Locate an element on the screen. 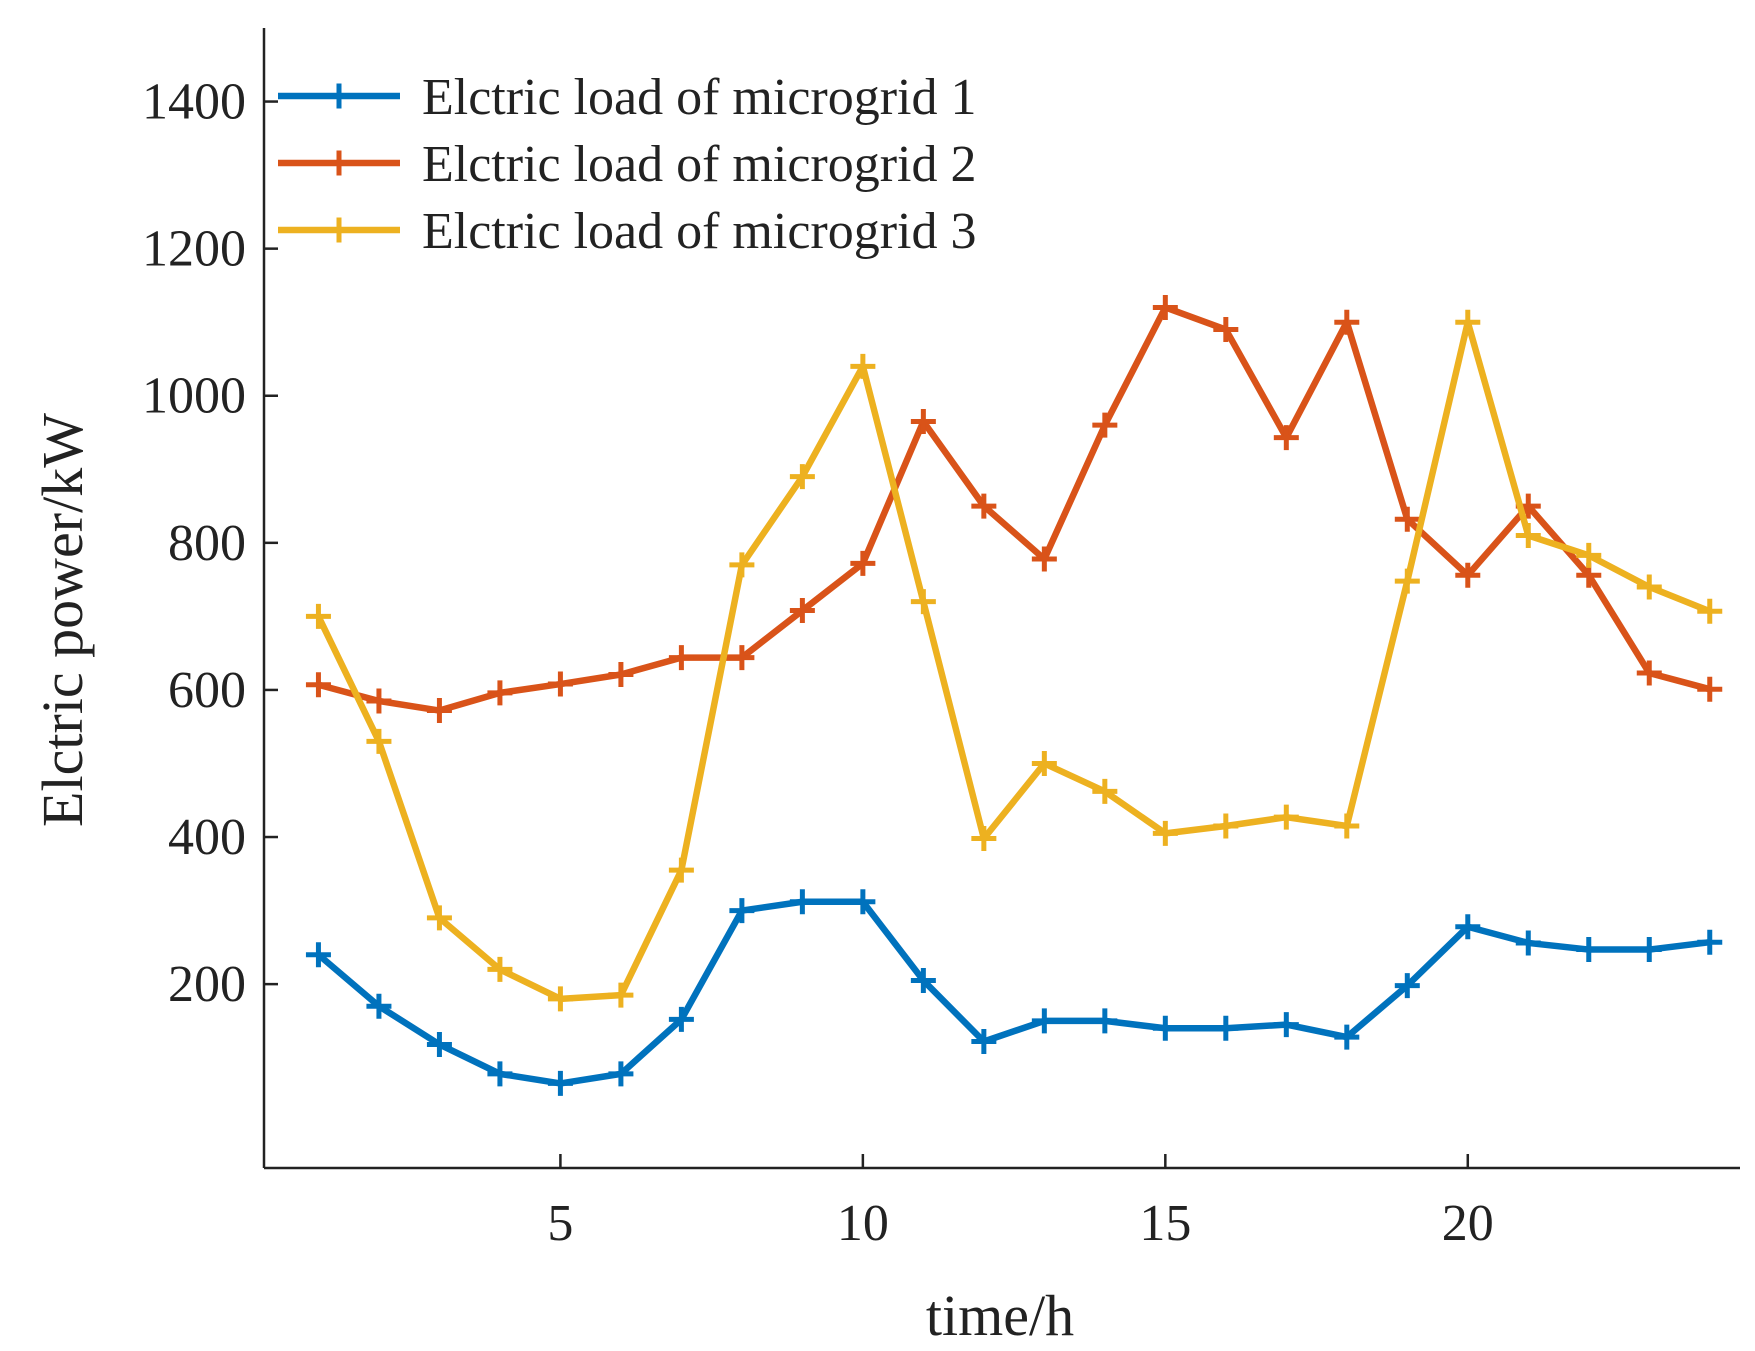 The width and height of the screenshot is (1755, 1351). legend-label: Elctric load of microgrid 1 is located at coordinates (699, 97).